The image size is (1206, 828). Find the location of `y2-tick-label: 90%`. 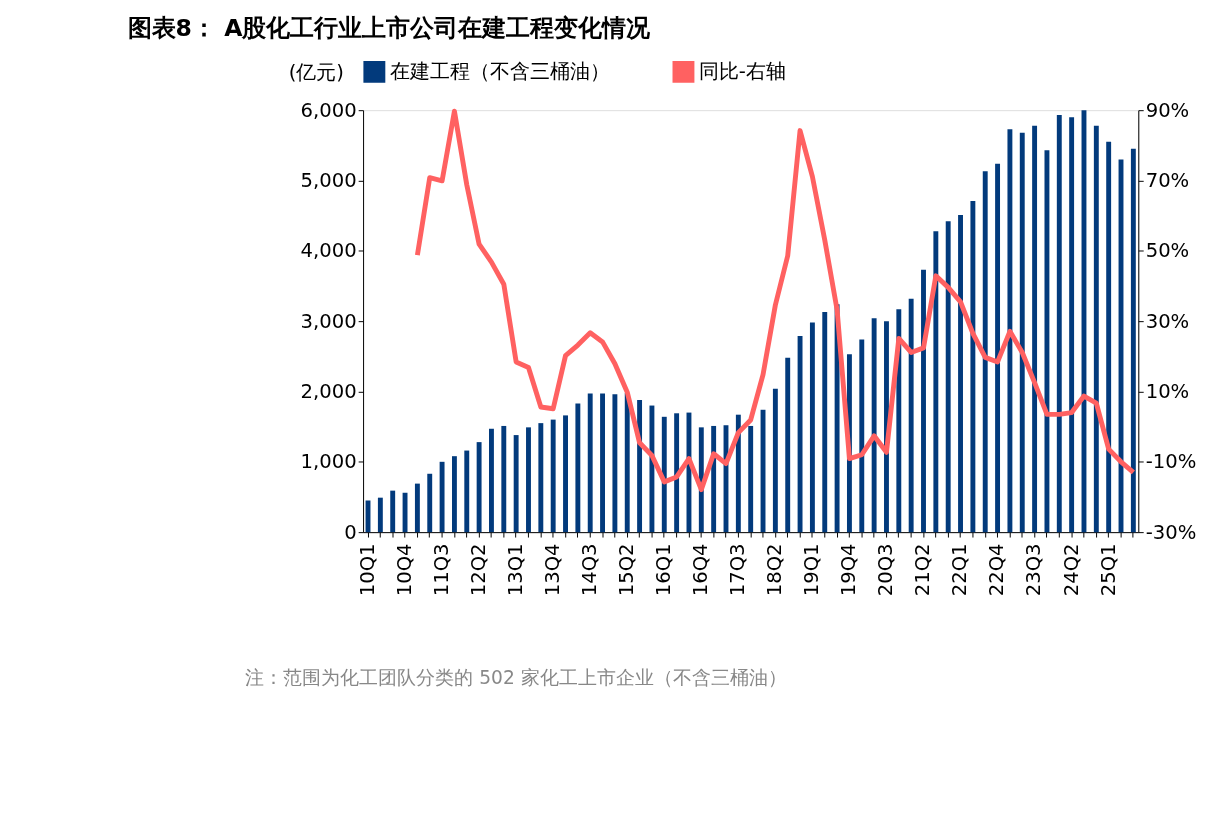

y2-tick-label: 90% is located at coordinates (1167, 110).